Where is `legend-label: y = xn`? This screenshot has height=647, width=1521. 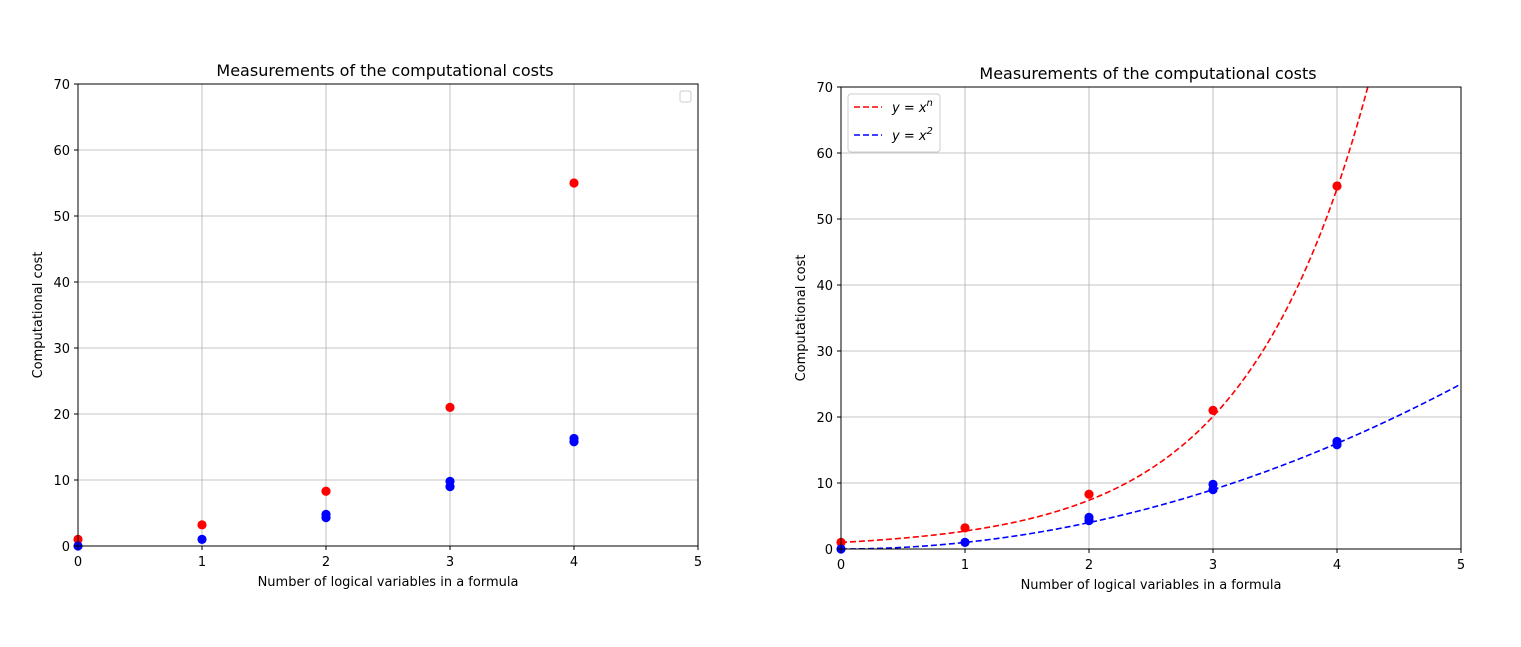 legend-label: y = xn is located at coordinates (912, 107).